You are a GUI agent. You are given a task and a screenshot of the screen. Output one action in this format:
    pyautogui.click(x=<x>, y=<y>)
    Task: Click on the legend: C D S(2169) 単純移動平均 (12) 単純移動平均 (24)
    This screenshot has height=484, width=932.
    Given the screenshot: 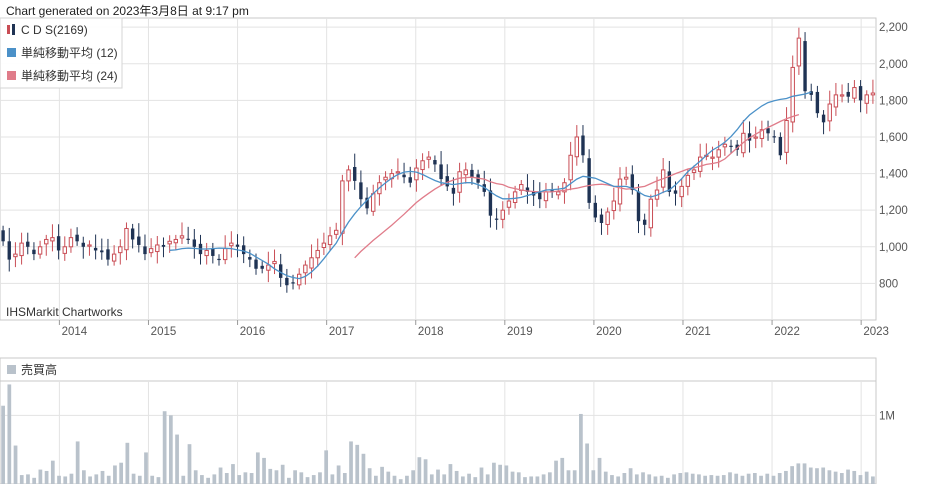 What is the action you would take?
    pyautogui.click(x=61, y=53)
    